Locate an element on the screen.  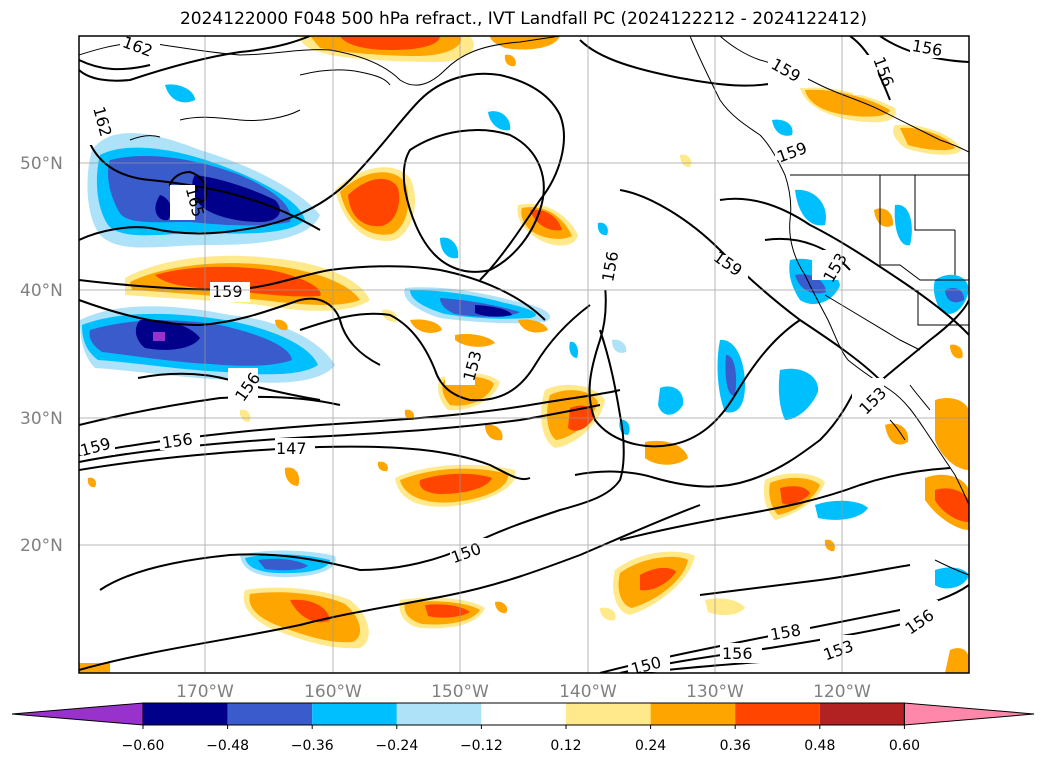
lat-label: 20°N is located at coordinates (41, 546).